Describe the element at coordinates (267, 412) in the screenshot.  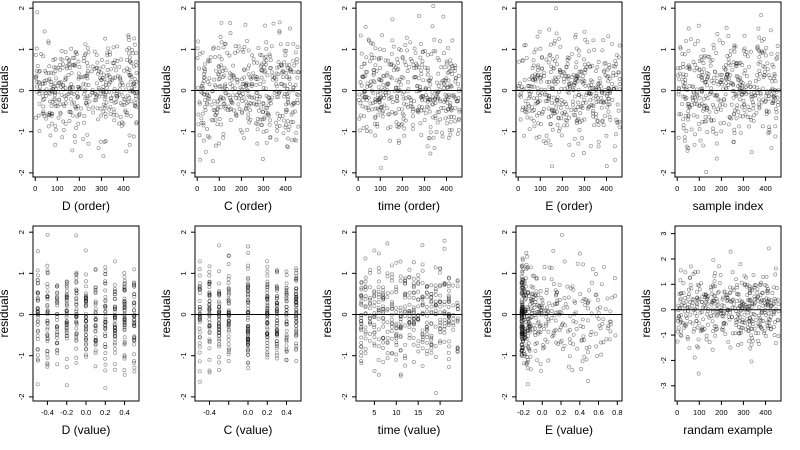
I see `x-tick-label: 0.2` at that location.